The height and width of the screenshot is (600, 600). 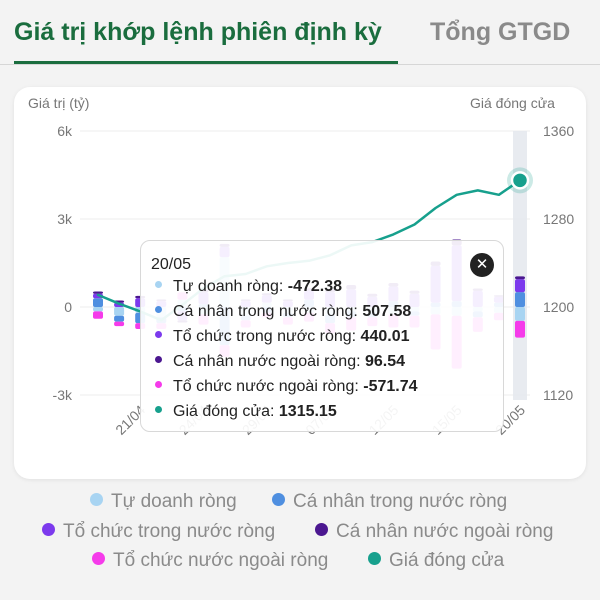 What do you see at coordinates (385, 336) in the screenshot?
I see `tooltip-value: 440.01` at bounding box center [385, 336].